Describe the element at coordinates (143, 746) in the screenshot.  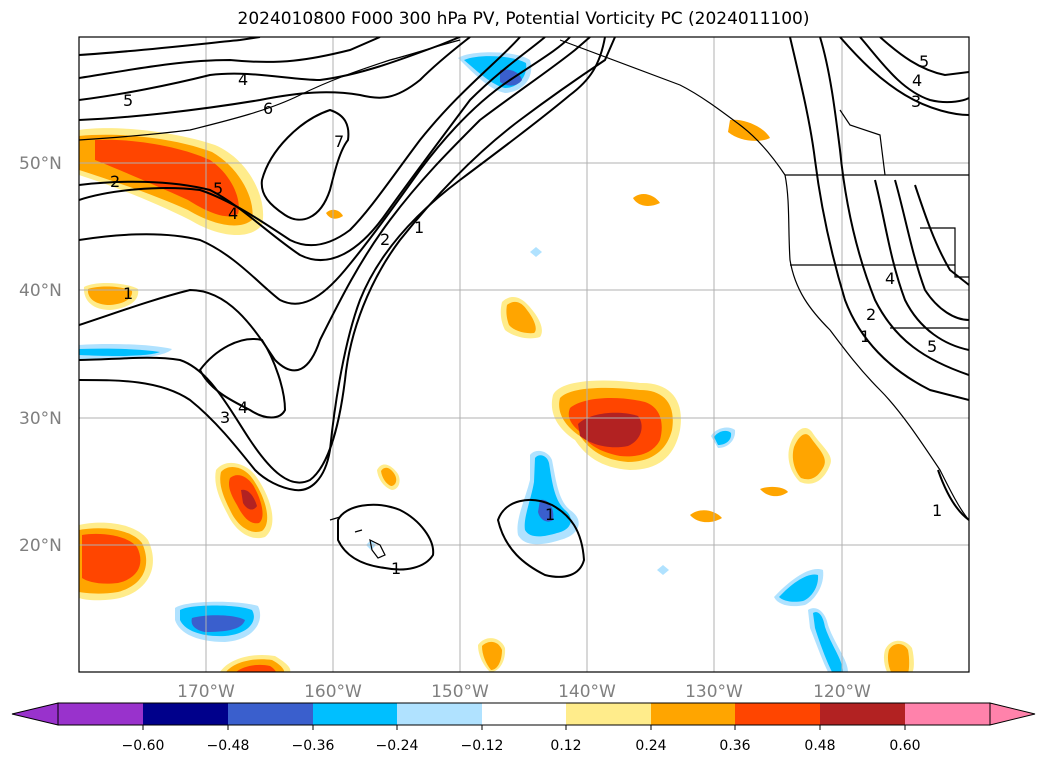
I see `colorbar-tick-label: −0.60` at that location.